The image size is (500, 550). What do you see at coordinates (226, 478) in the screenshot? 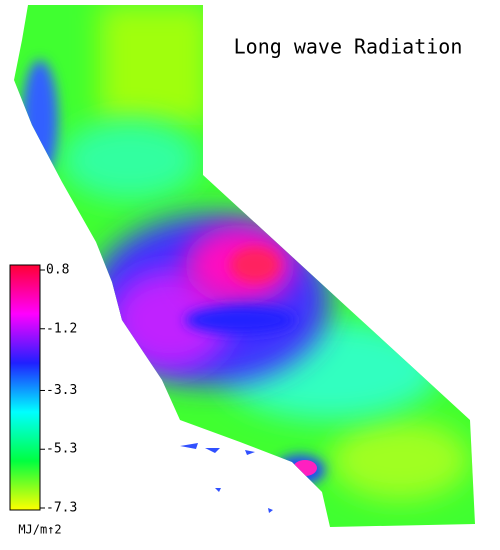
I see `islands` at bounding box center [226, 478].